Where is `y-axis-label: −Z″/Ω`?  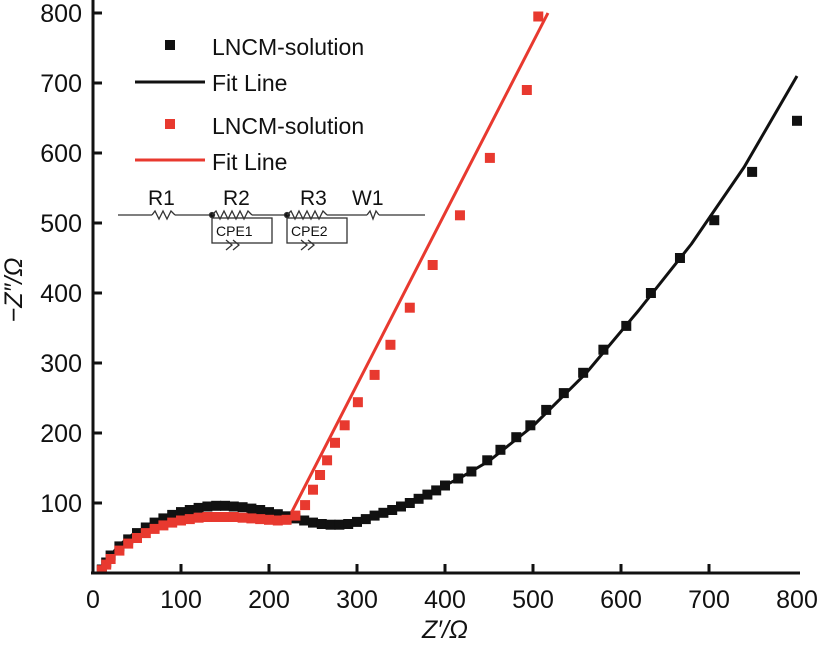
y-axis-label: −Z″/Ω is located at coordinates (14, 290).